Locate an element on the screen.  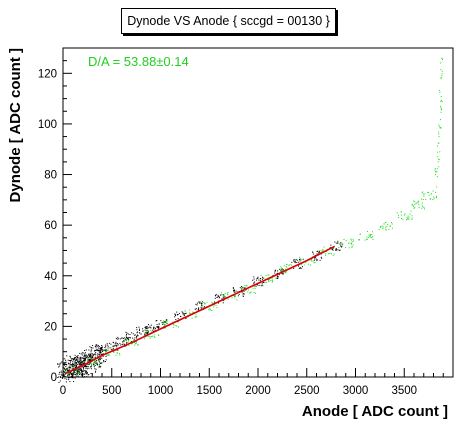
x-tick-label: 3500 is located at coordinates (404, 391).